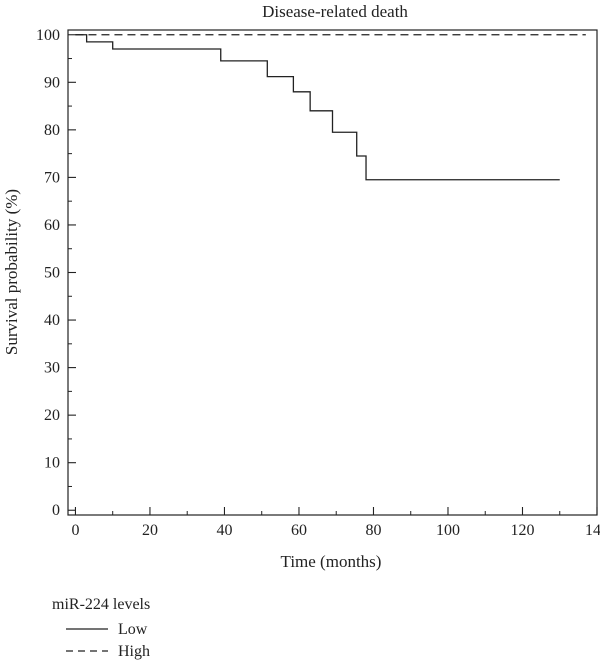 The height and width of the screenshot is (663, 600). Describe the element at coordinates (224, 530) in the screenshot. I see `x-tick-label: 40` at that location.